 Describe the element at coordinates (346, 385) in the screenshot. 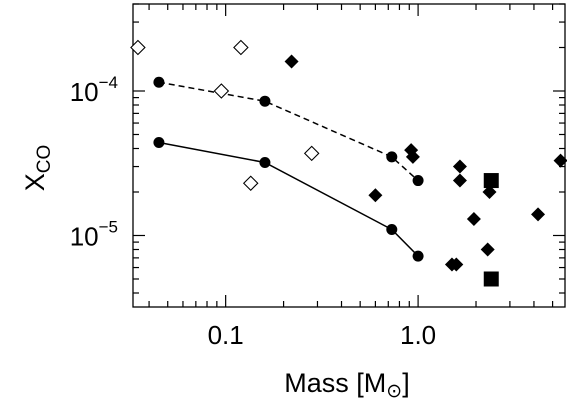

I see `x-axis-title: Mass [M⊙]` at that location.